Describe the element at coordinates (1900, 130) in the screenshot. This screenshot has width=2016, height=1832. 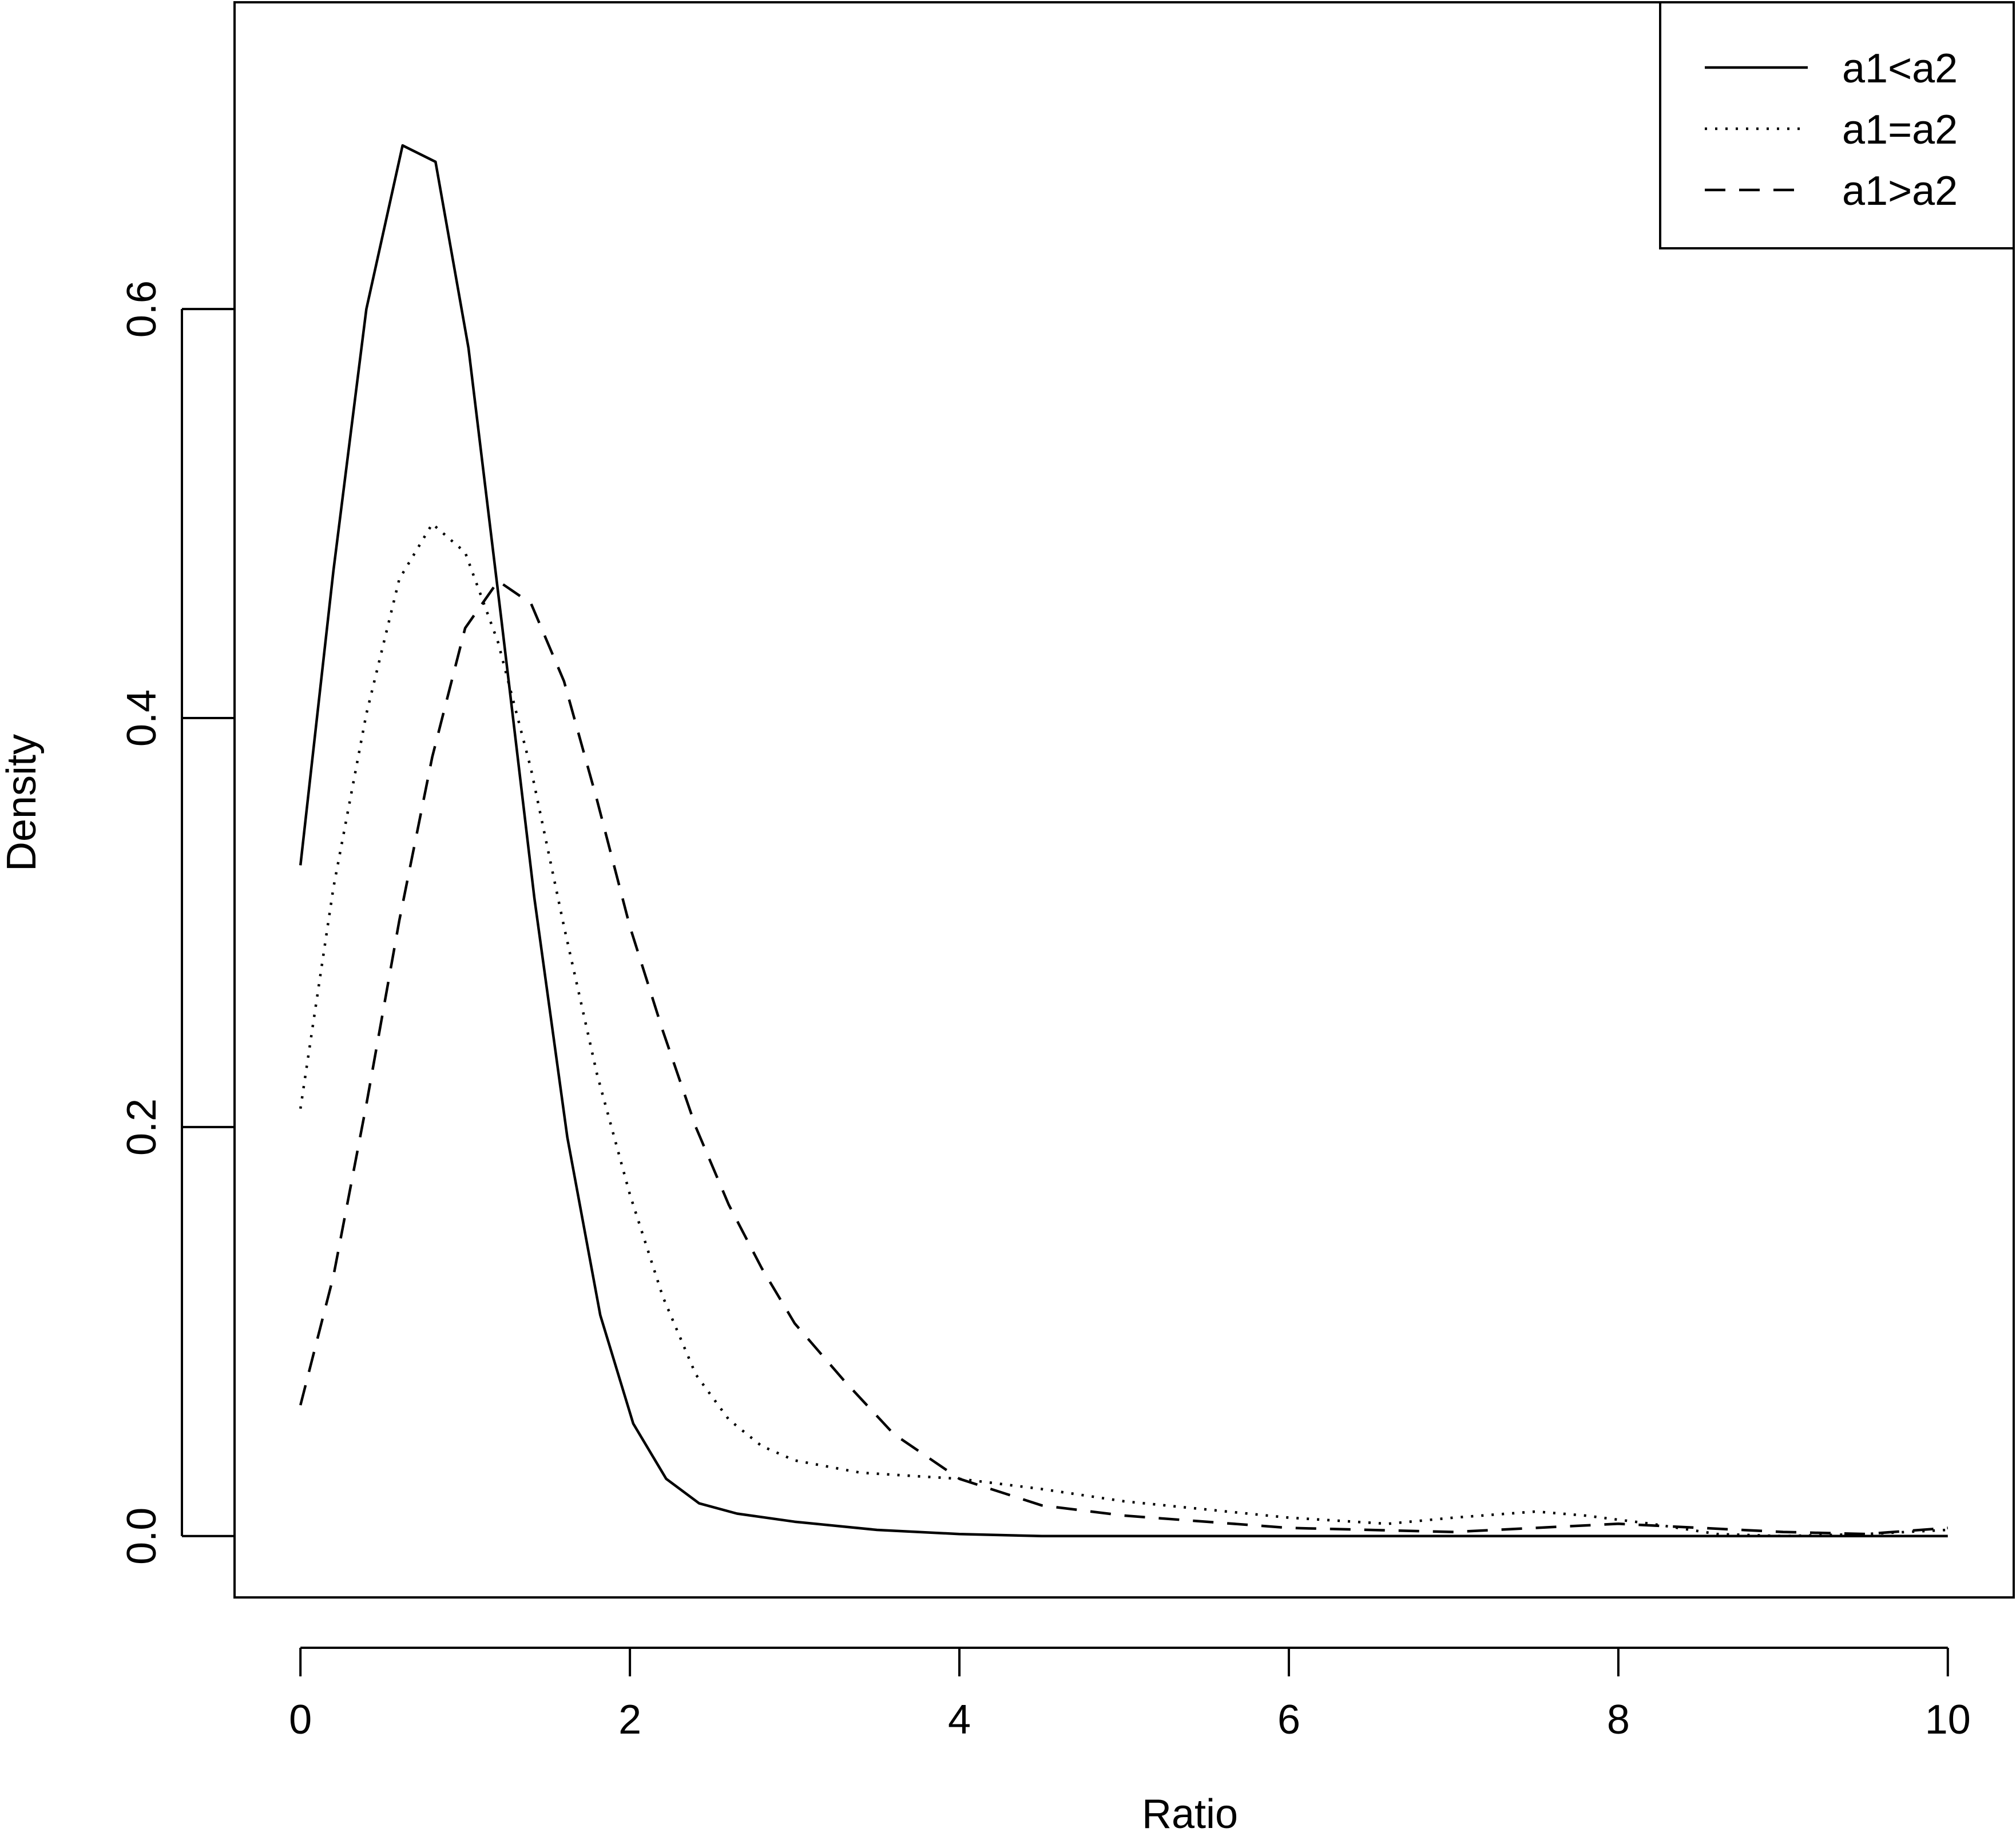
I see `legend-label-2: a1=a2` at that location.